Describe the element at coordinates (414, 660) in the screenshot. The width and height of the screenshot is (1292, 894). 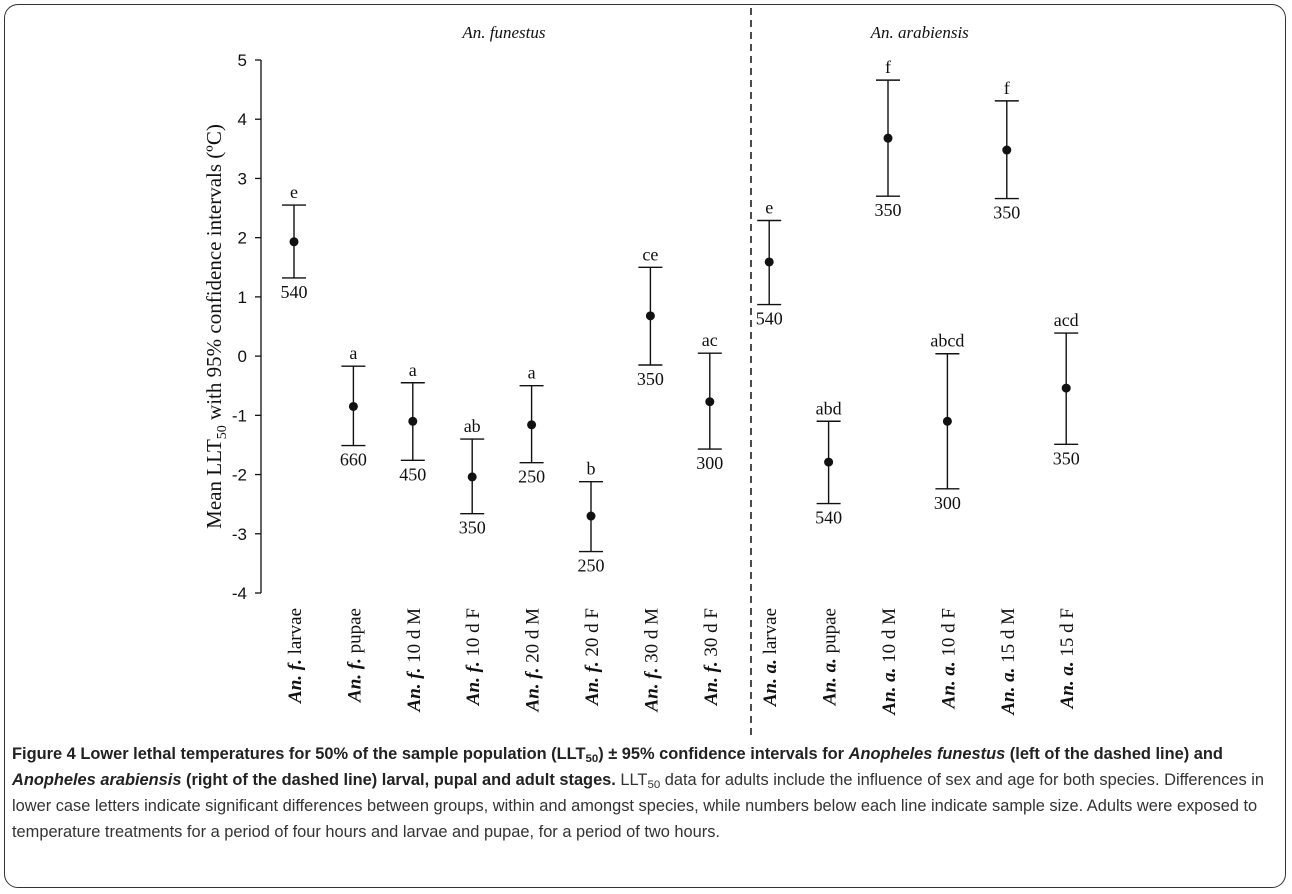
I see `x-tick-label: An. f. 10 d M` at that location.